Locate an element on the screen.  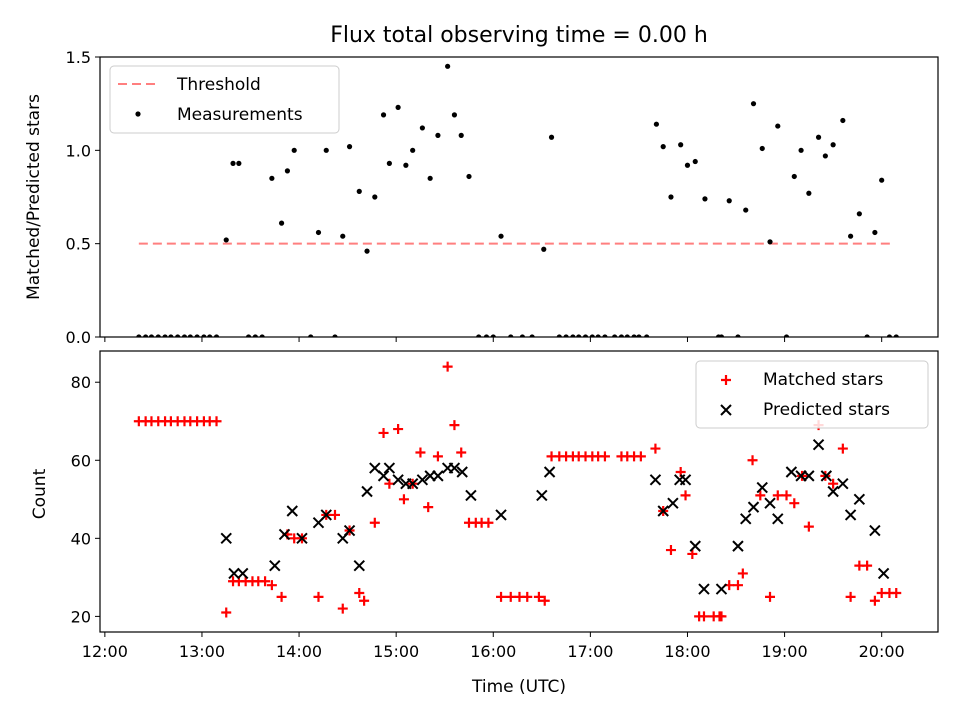
x-tick-label: 17:00 is located at coordinates (590, 651).